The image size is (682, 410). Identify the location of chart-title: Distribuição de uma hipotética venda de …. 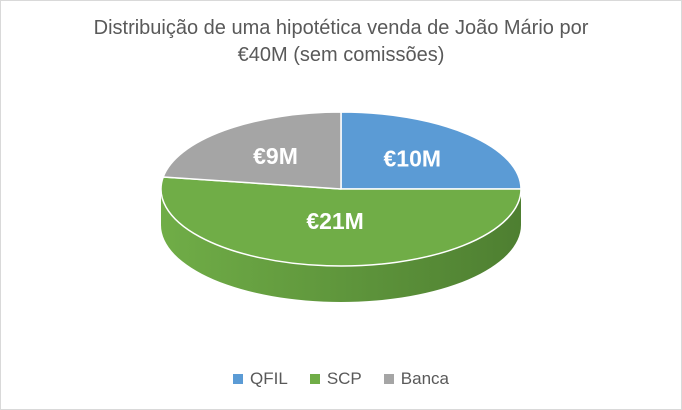
(341, 42).